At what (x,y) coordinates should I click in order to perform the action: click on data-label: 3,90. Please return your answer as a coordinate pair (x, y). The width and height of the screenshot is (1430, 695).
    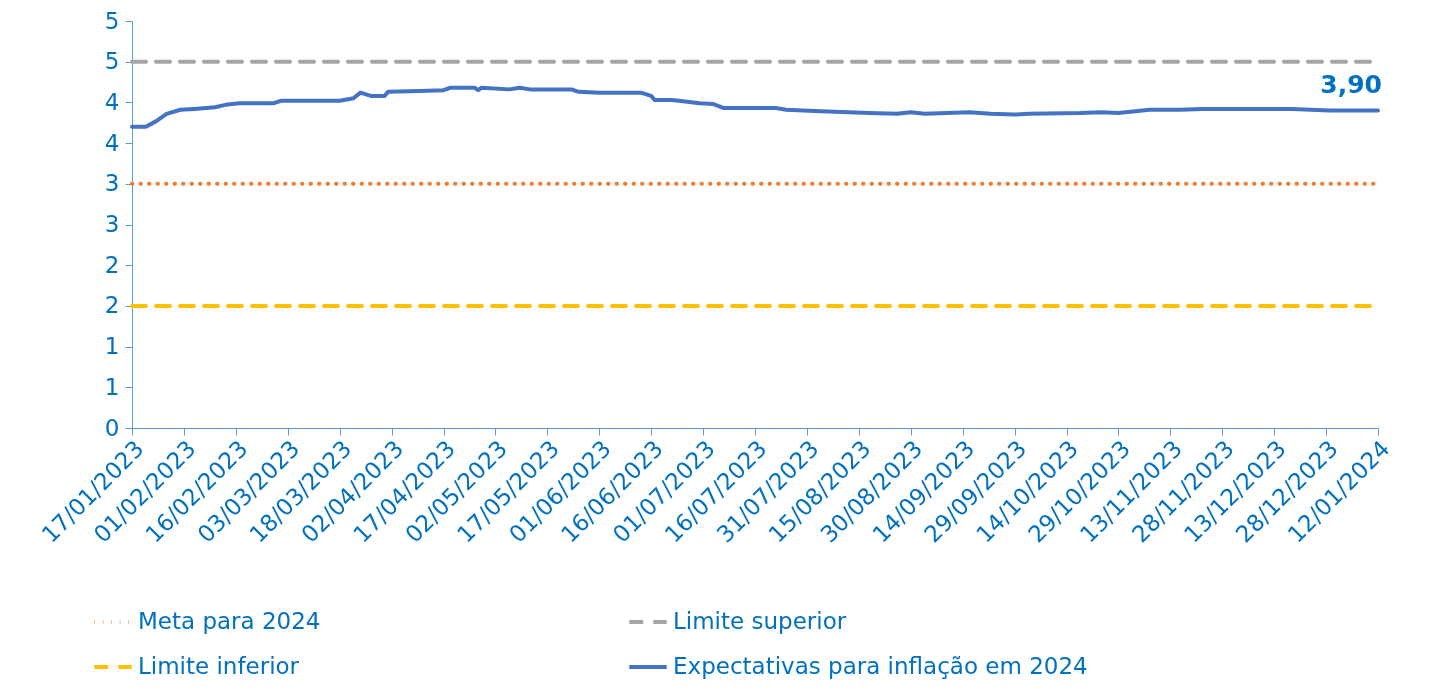
    Looking at the image, I should click on (1351, 84).